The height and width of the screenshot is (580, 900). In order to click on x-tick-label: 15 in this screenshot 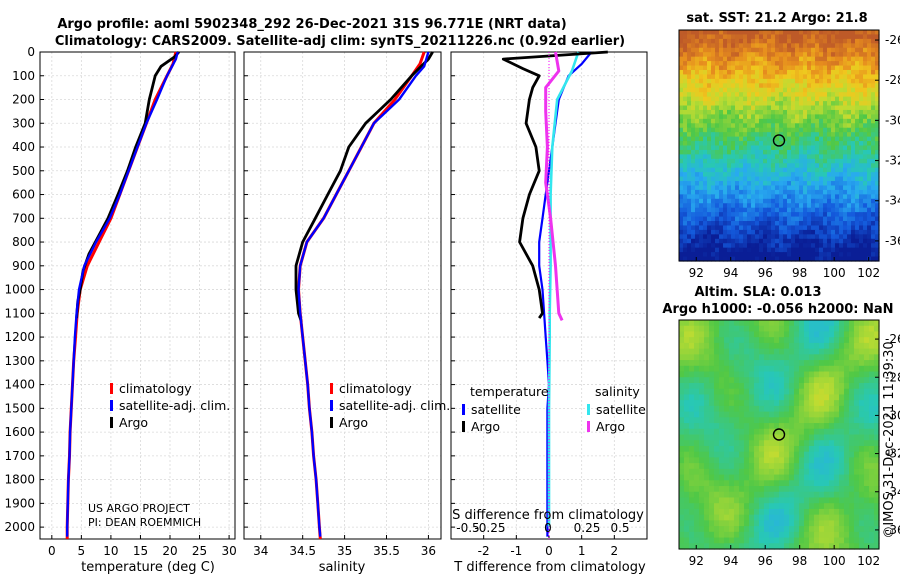, I will do `click(140, 551)`.